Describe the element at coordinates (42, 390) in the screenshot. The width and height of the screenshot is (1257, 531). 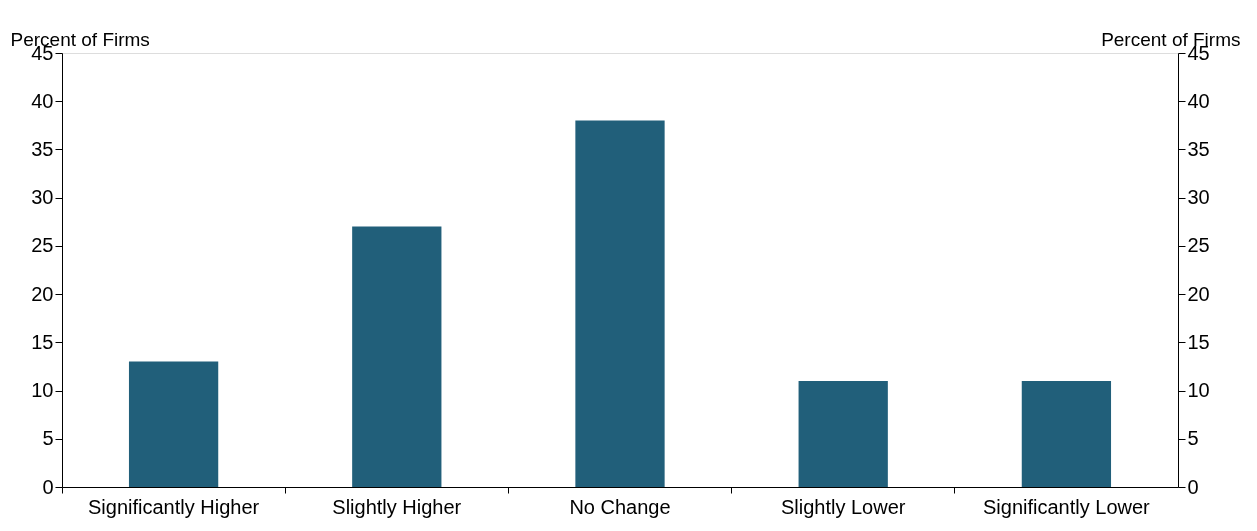
I see `y-tick-label: 10` at that location.